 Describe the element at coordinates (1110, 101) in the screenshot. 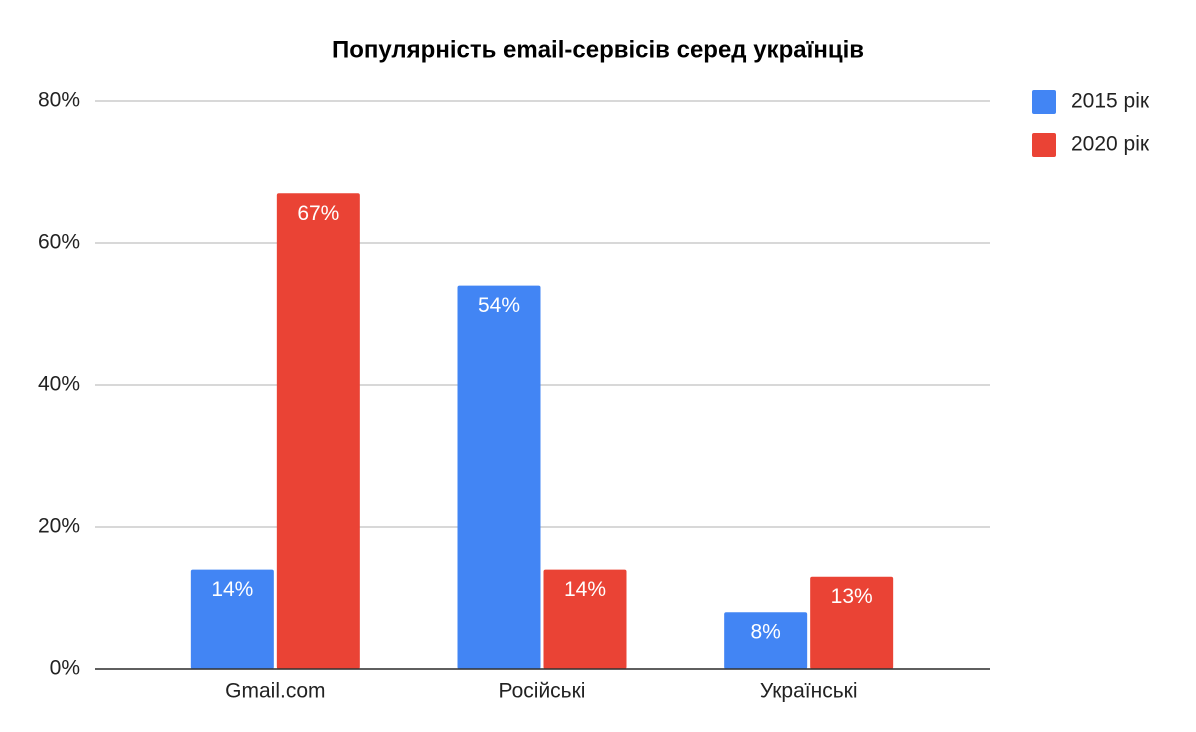

I see `legend-label: 2015 рік` at that location.